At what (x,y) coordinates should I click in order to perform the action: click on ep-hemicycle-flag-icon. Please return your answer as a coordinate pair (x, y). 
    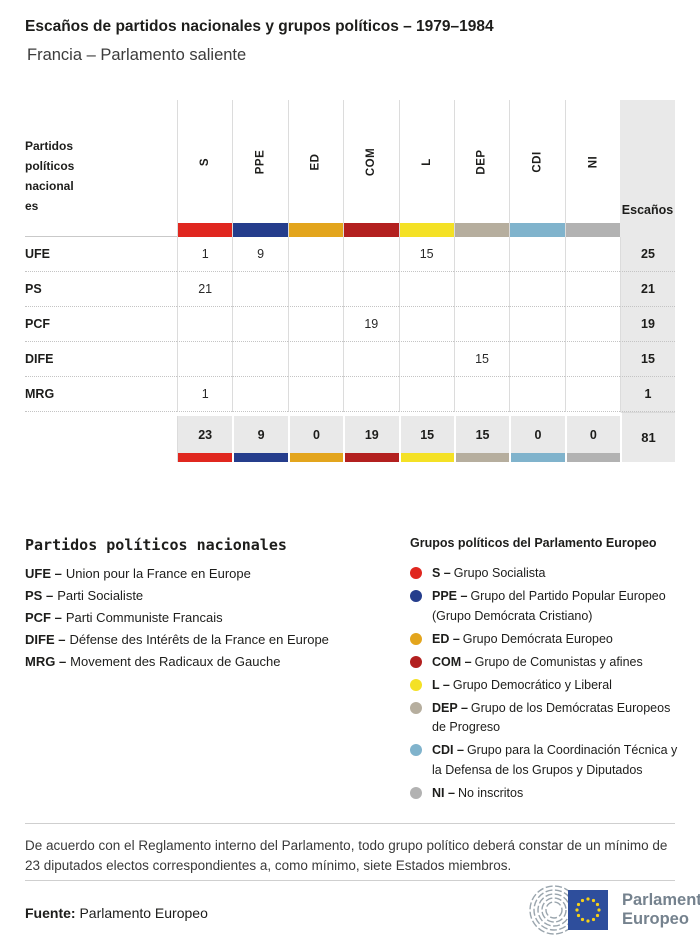
    Looking at the image, I should click on (568, 910).